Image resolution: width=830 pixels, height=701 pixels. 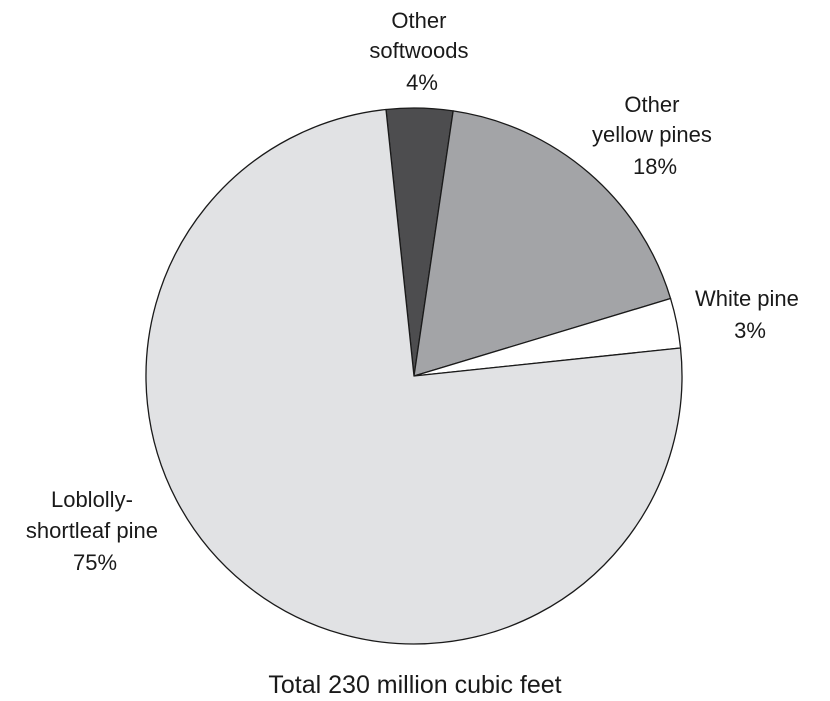 I want to click on label-other-softwoods: Other softwoods 4%, so click(x=421, y=51).